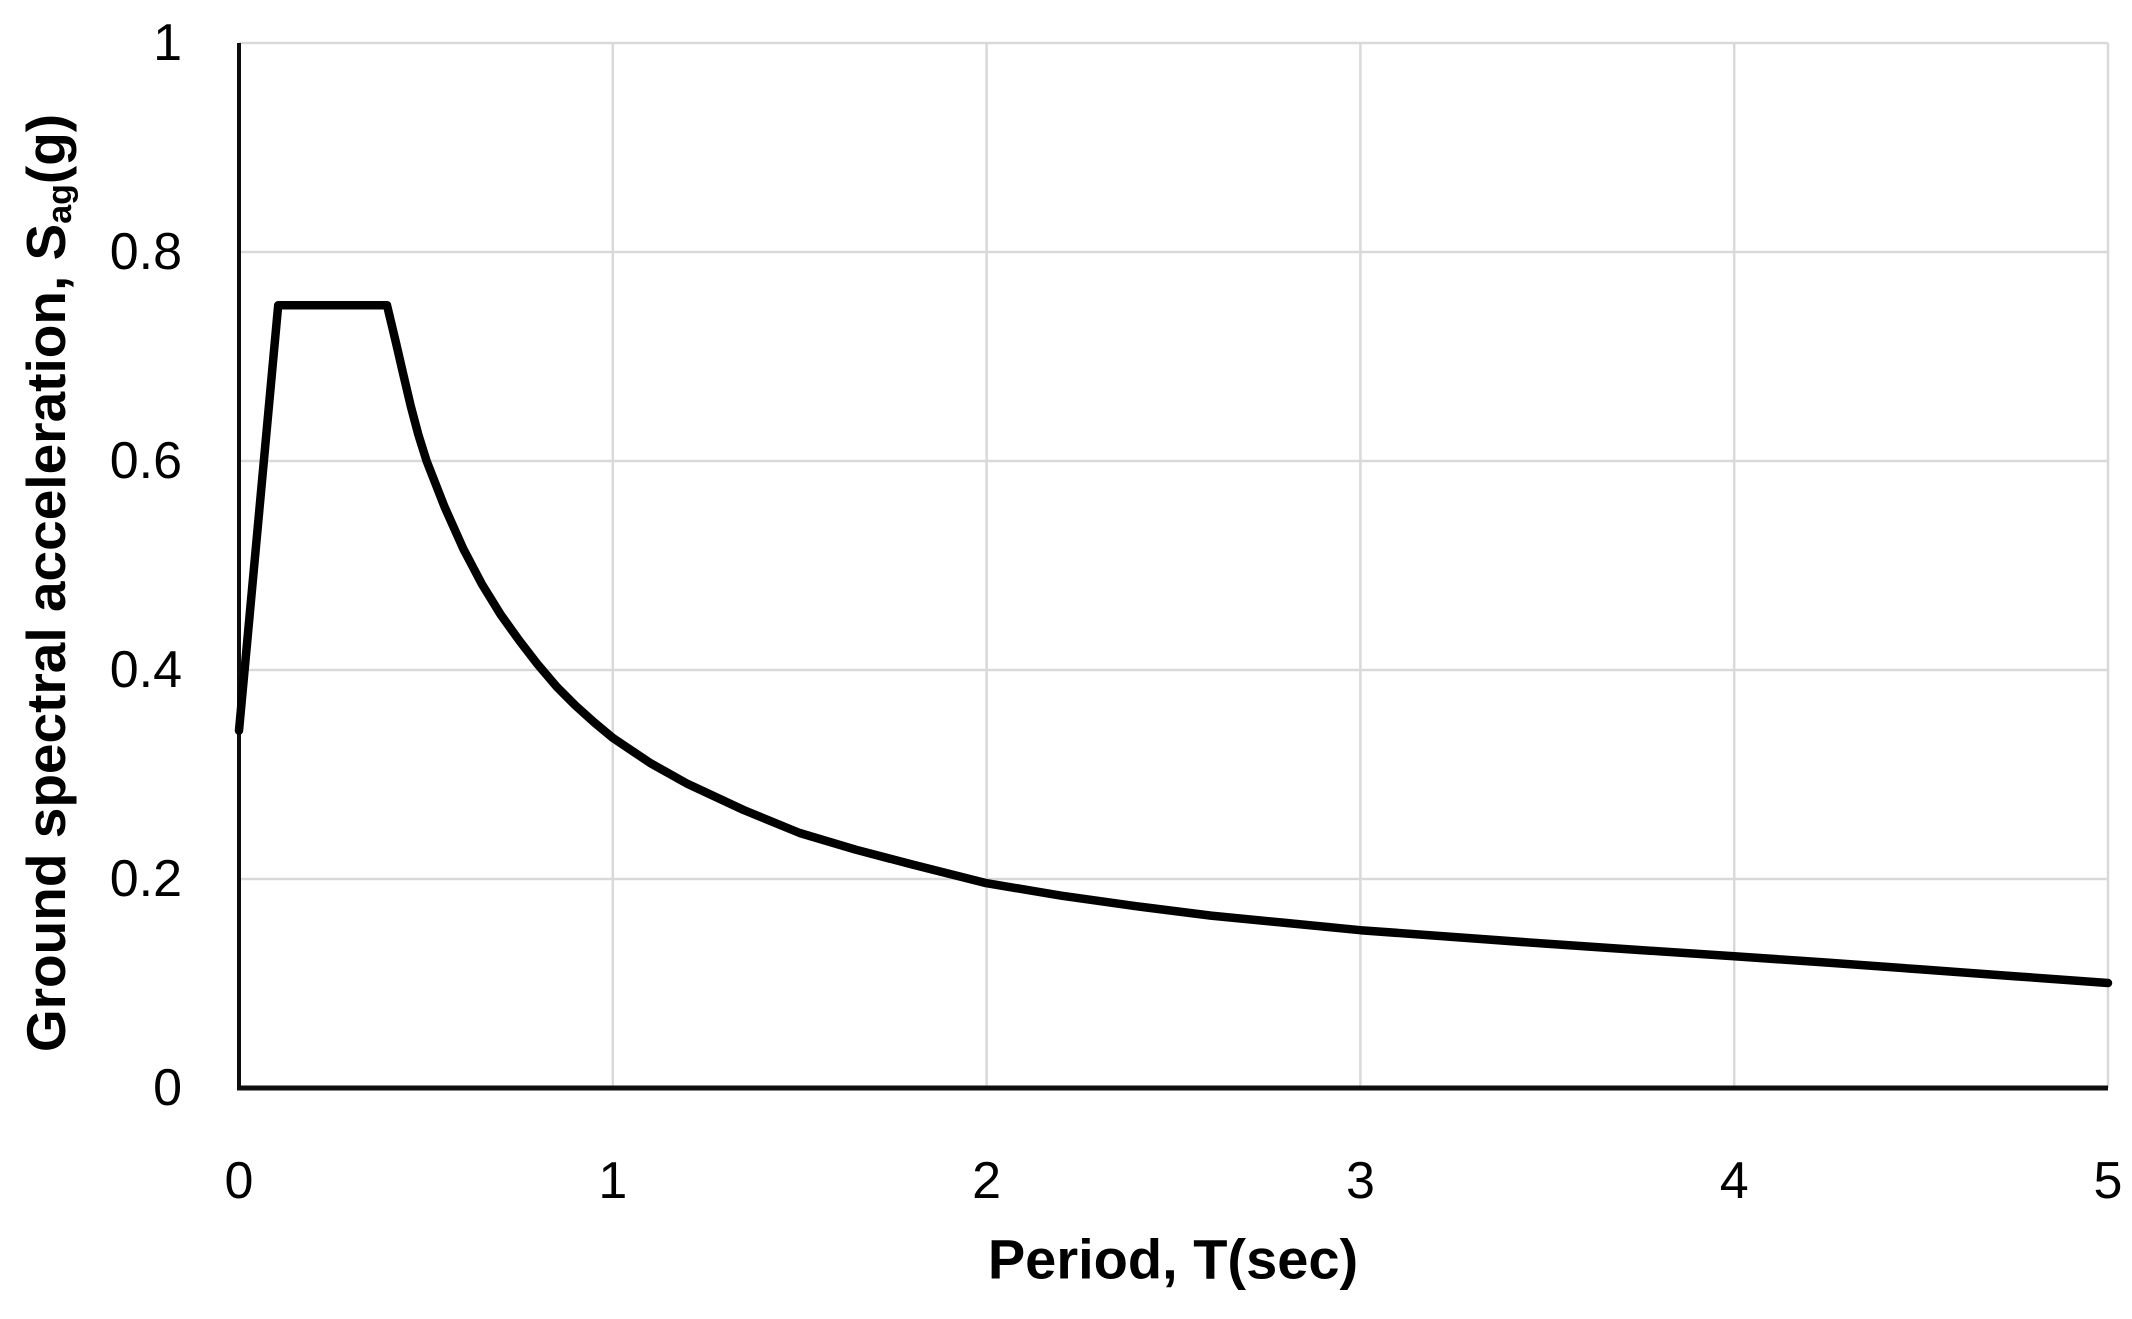 The image size is (2132, 1319). What do you see at coordinates (1360, 1181) in the screenshot?
I see `x-tick-label: 3` at bounding box center [1360, 1181].